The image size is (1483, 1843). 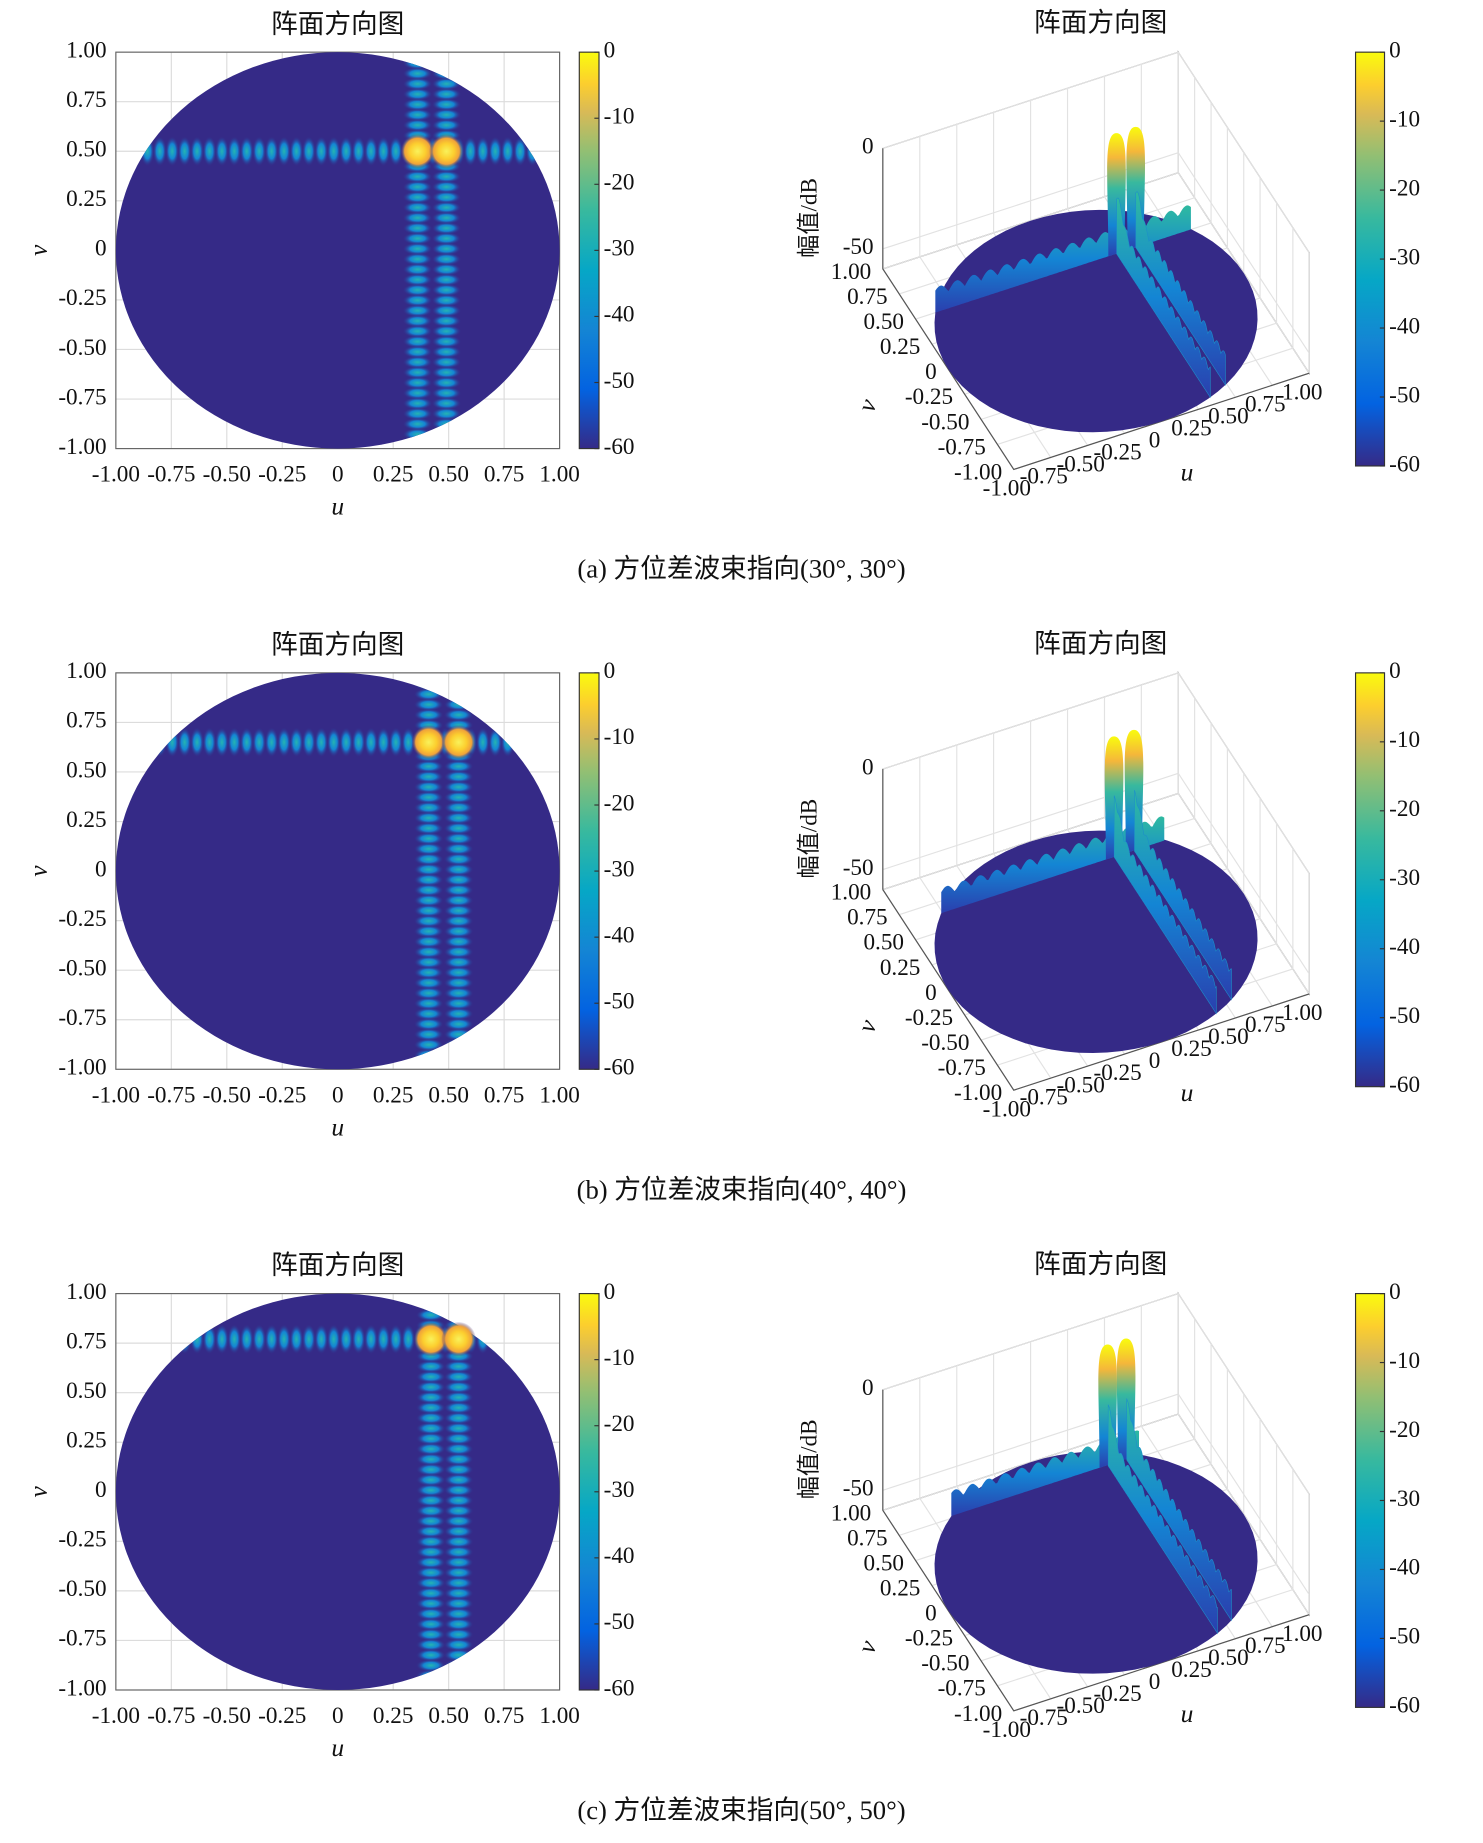 What do you see at coordinates (82, 397) in the screenshot?
I see `y-tick-label: -0.75` at bounding box center [82, 397].